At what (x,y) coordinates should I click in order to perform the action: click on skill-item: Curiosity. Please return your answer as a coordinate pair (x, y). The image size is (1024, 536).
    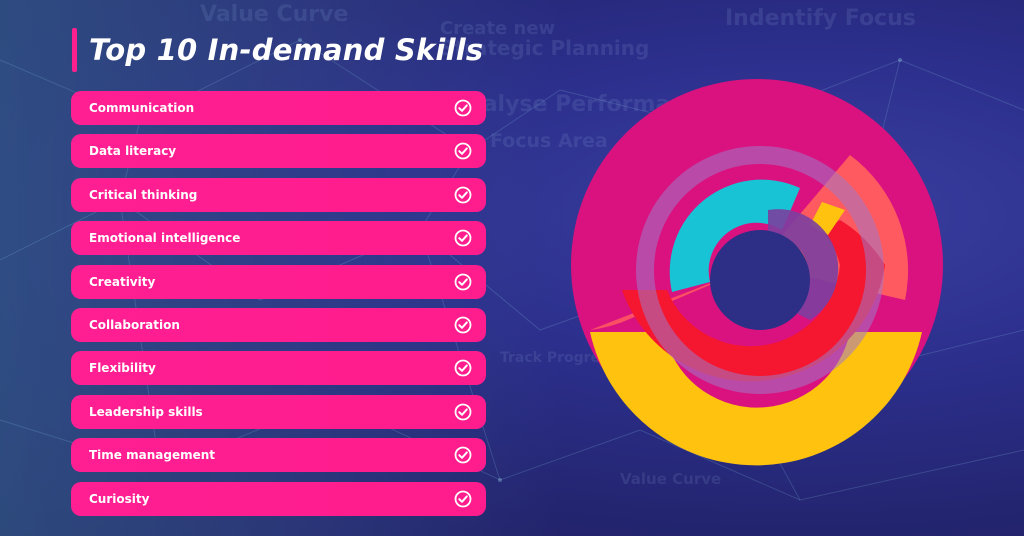
    Looking at the image, I should click on (278, 498).